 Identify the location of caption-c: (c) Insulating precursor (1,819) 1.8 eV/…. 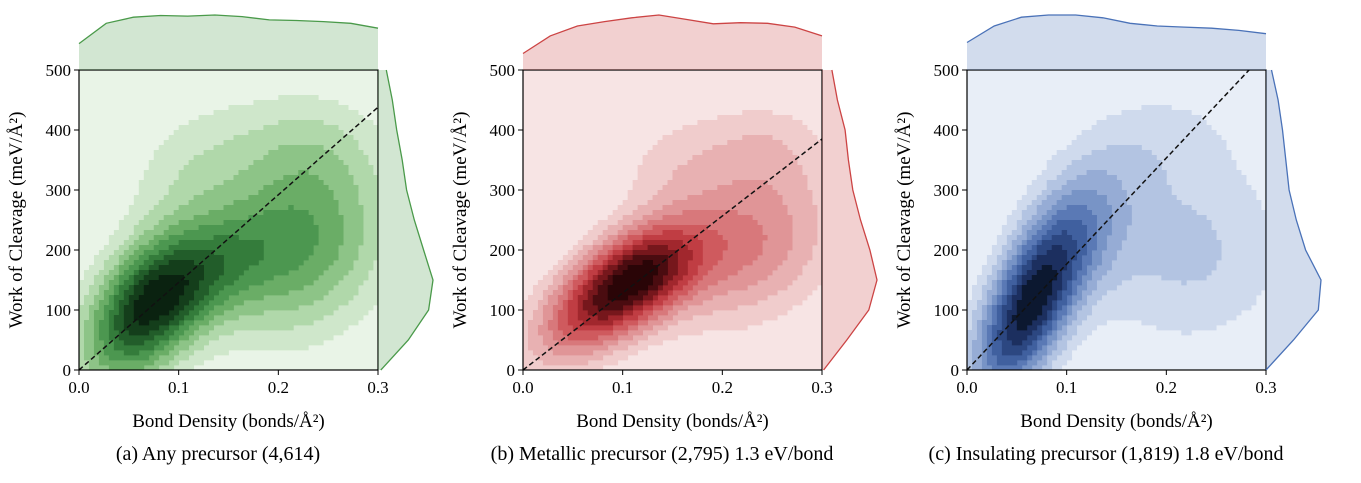
(1106, 454).